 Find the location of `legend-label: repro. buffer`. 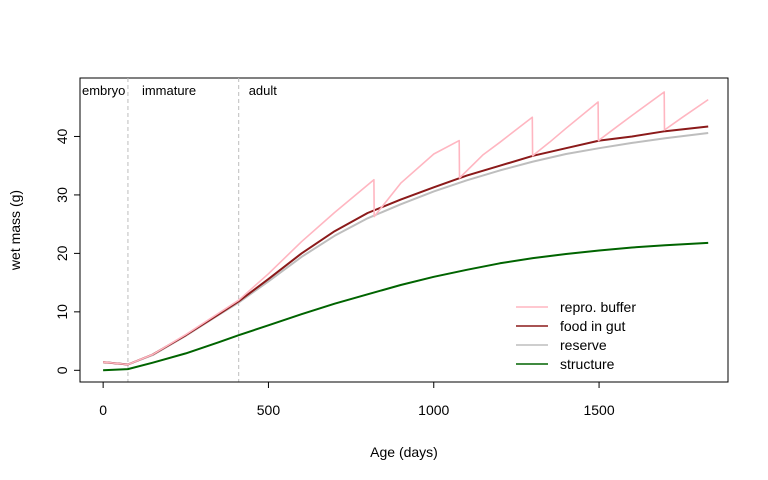

legend-label: repro. buffer is located at coordinates (598, 307).